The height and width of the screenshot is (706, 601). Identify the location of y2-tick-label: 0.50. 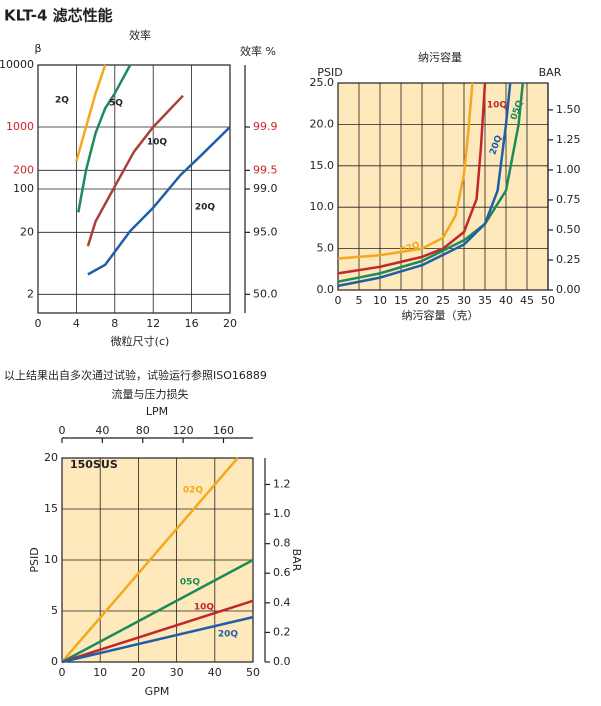
(568, 229).